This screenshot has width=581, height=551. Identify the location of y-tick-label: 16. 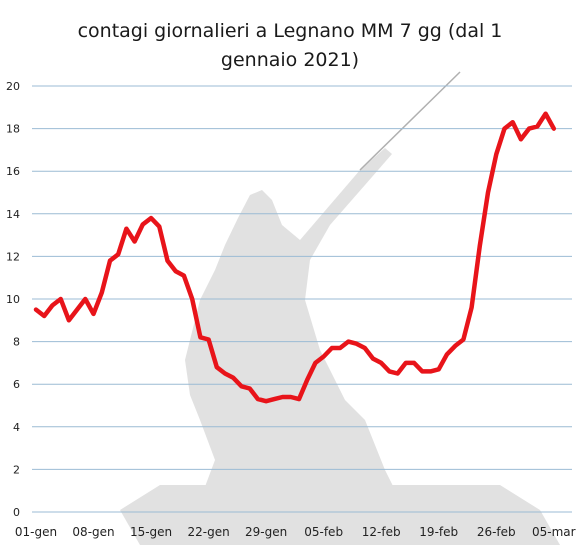
(13, 171).